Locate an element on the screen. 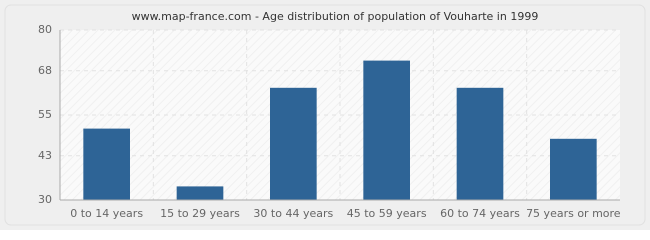  x-tick-label: 60 to 74 years is located at coordinates (480, 213).